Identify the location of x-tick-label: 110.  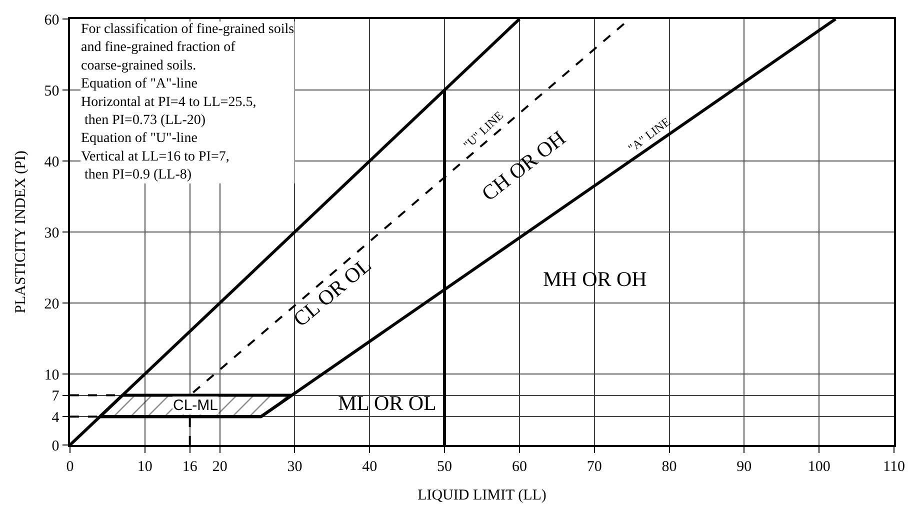
(894, 466).